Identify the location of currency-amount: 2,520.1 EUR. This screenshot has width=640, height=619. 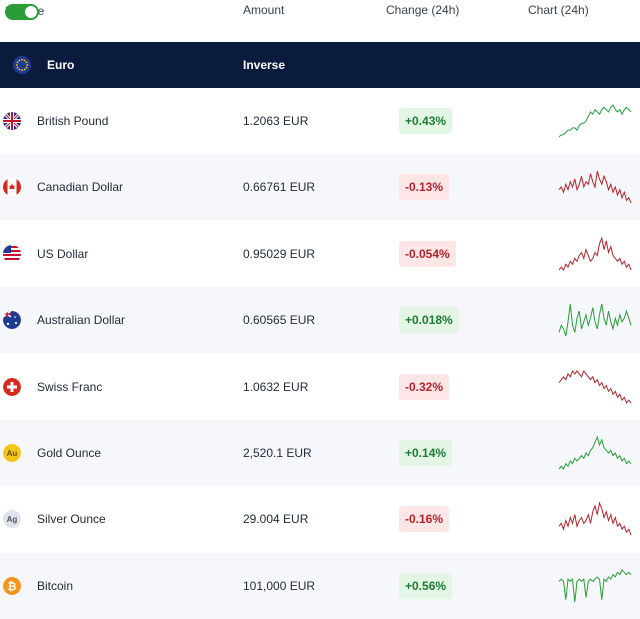
(277, 453).